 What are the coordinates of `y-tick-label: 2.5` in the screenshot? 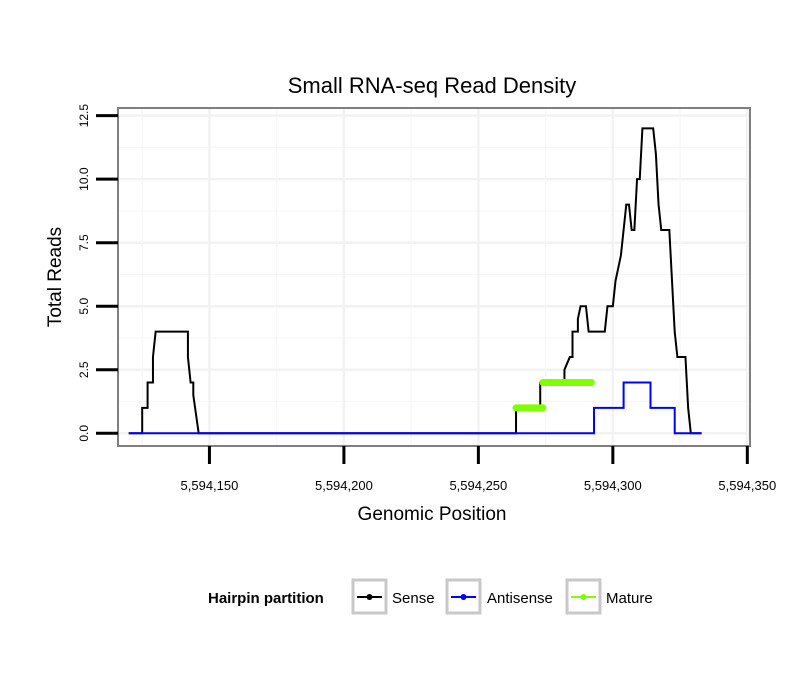 It's located at (84, 369).